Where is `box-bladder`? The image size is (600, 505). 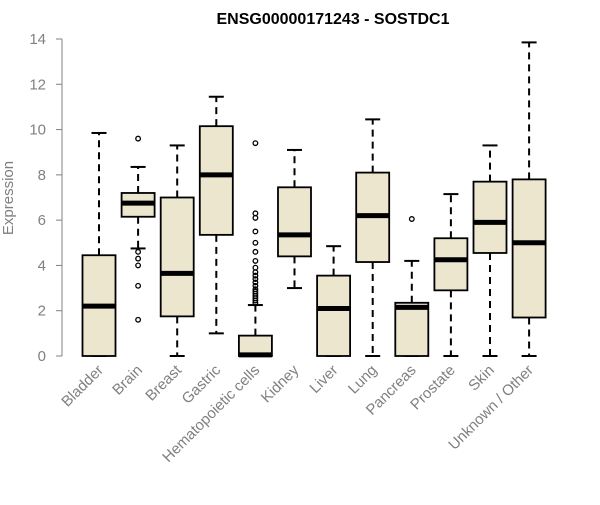
box-bladder is located at coordinates (99, 244).